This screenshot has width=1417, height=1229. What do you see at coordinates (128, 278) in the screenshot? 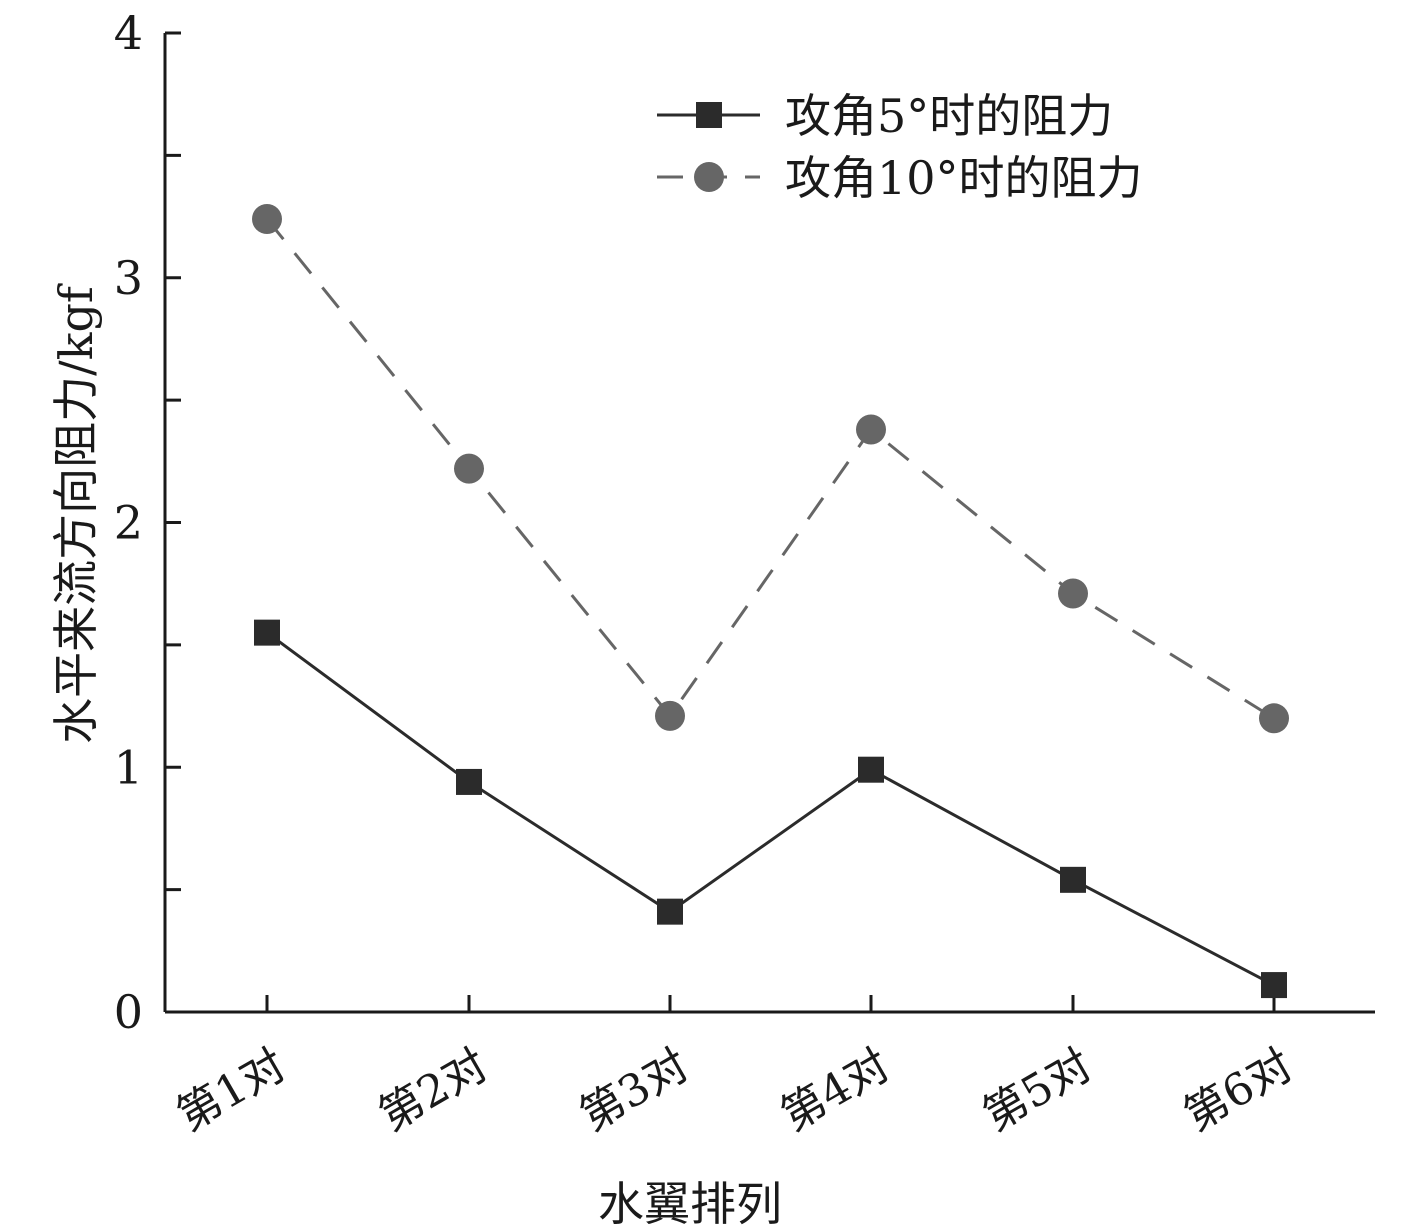
I see `y-tick-label: 3` at bounding box center [128, 278].